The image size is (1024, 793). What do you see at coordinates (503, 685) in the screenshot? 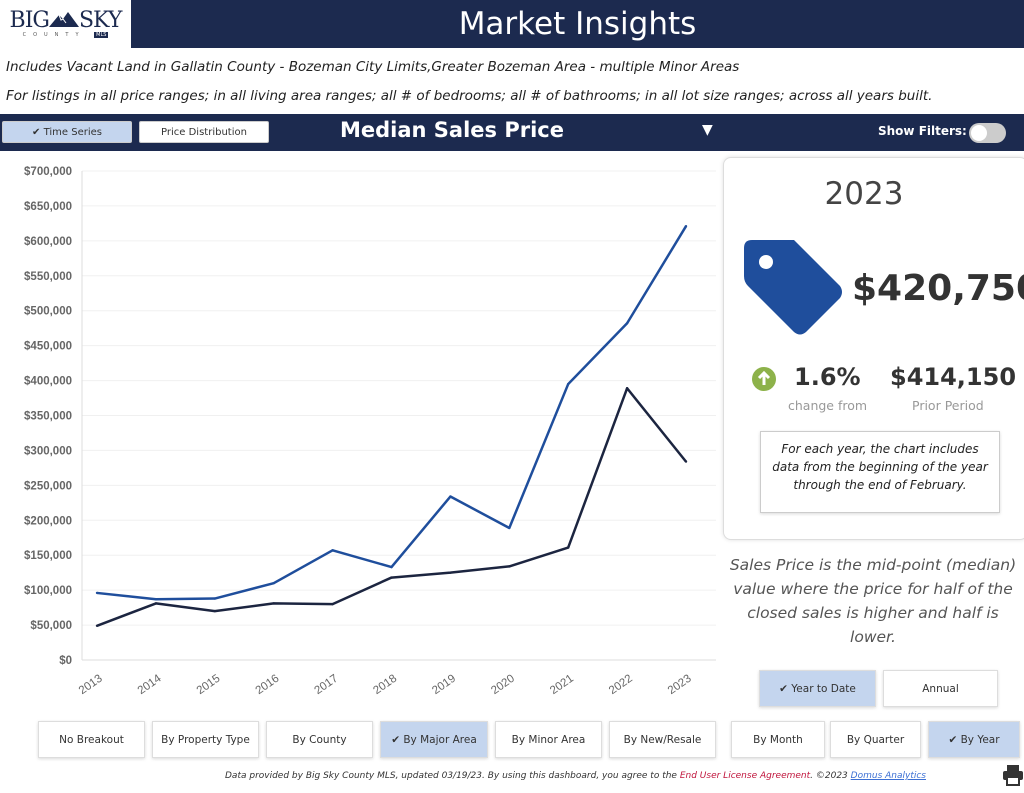
I see `x-tick-label: 2020` at bounding box center [503, 685].